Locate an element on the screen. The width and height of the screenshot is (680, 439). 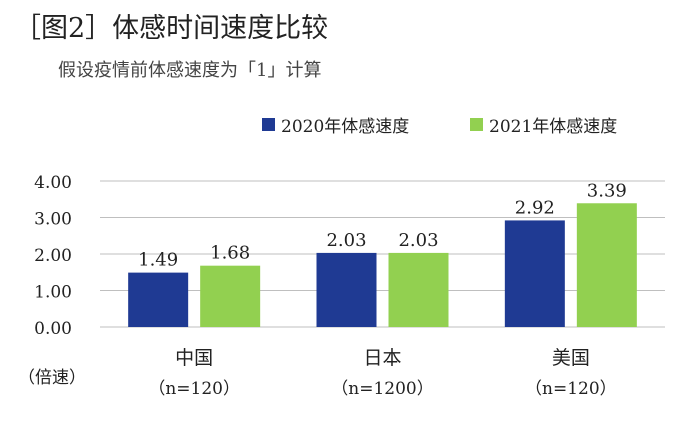
legend-item-2020: 2020年体感速度 is located at coordinates (335, 124).